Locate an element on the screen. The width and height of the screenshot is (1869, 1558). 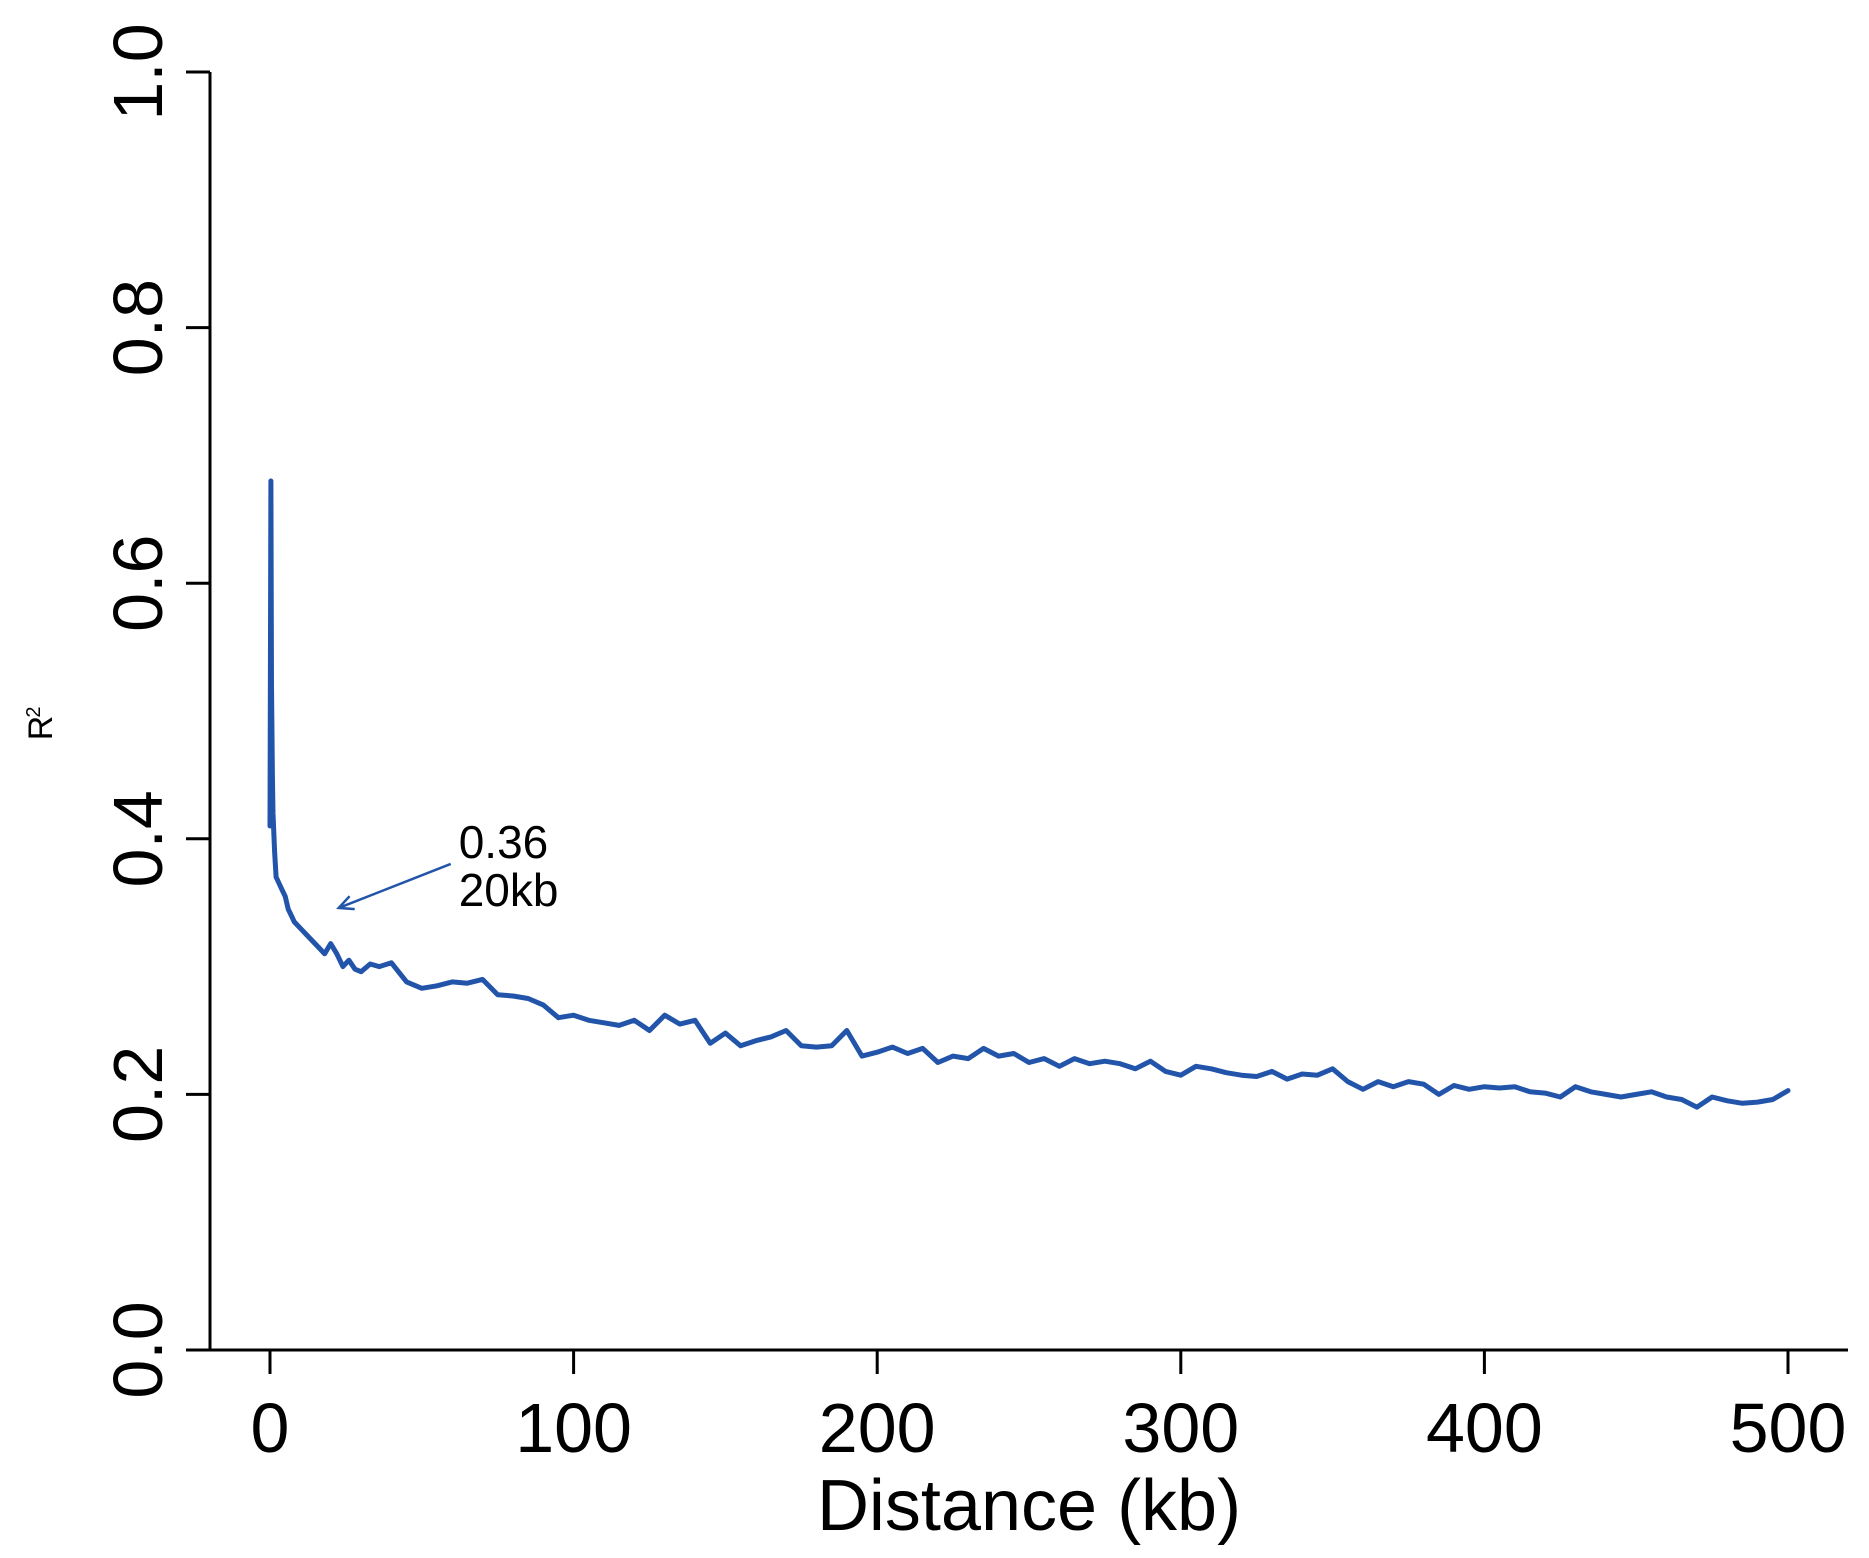
y-axis-ticks: 0.0 0.2 0.4 0.6 0.8 1.0 is located at coordinates (154, 711).